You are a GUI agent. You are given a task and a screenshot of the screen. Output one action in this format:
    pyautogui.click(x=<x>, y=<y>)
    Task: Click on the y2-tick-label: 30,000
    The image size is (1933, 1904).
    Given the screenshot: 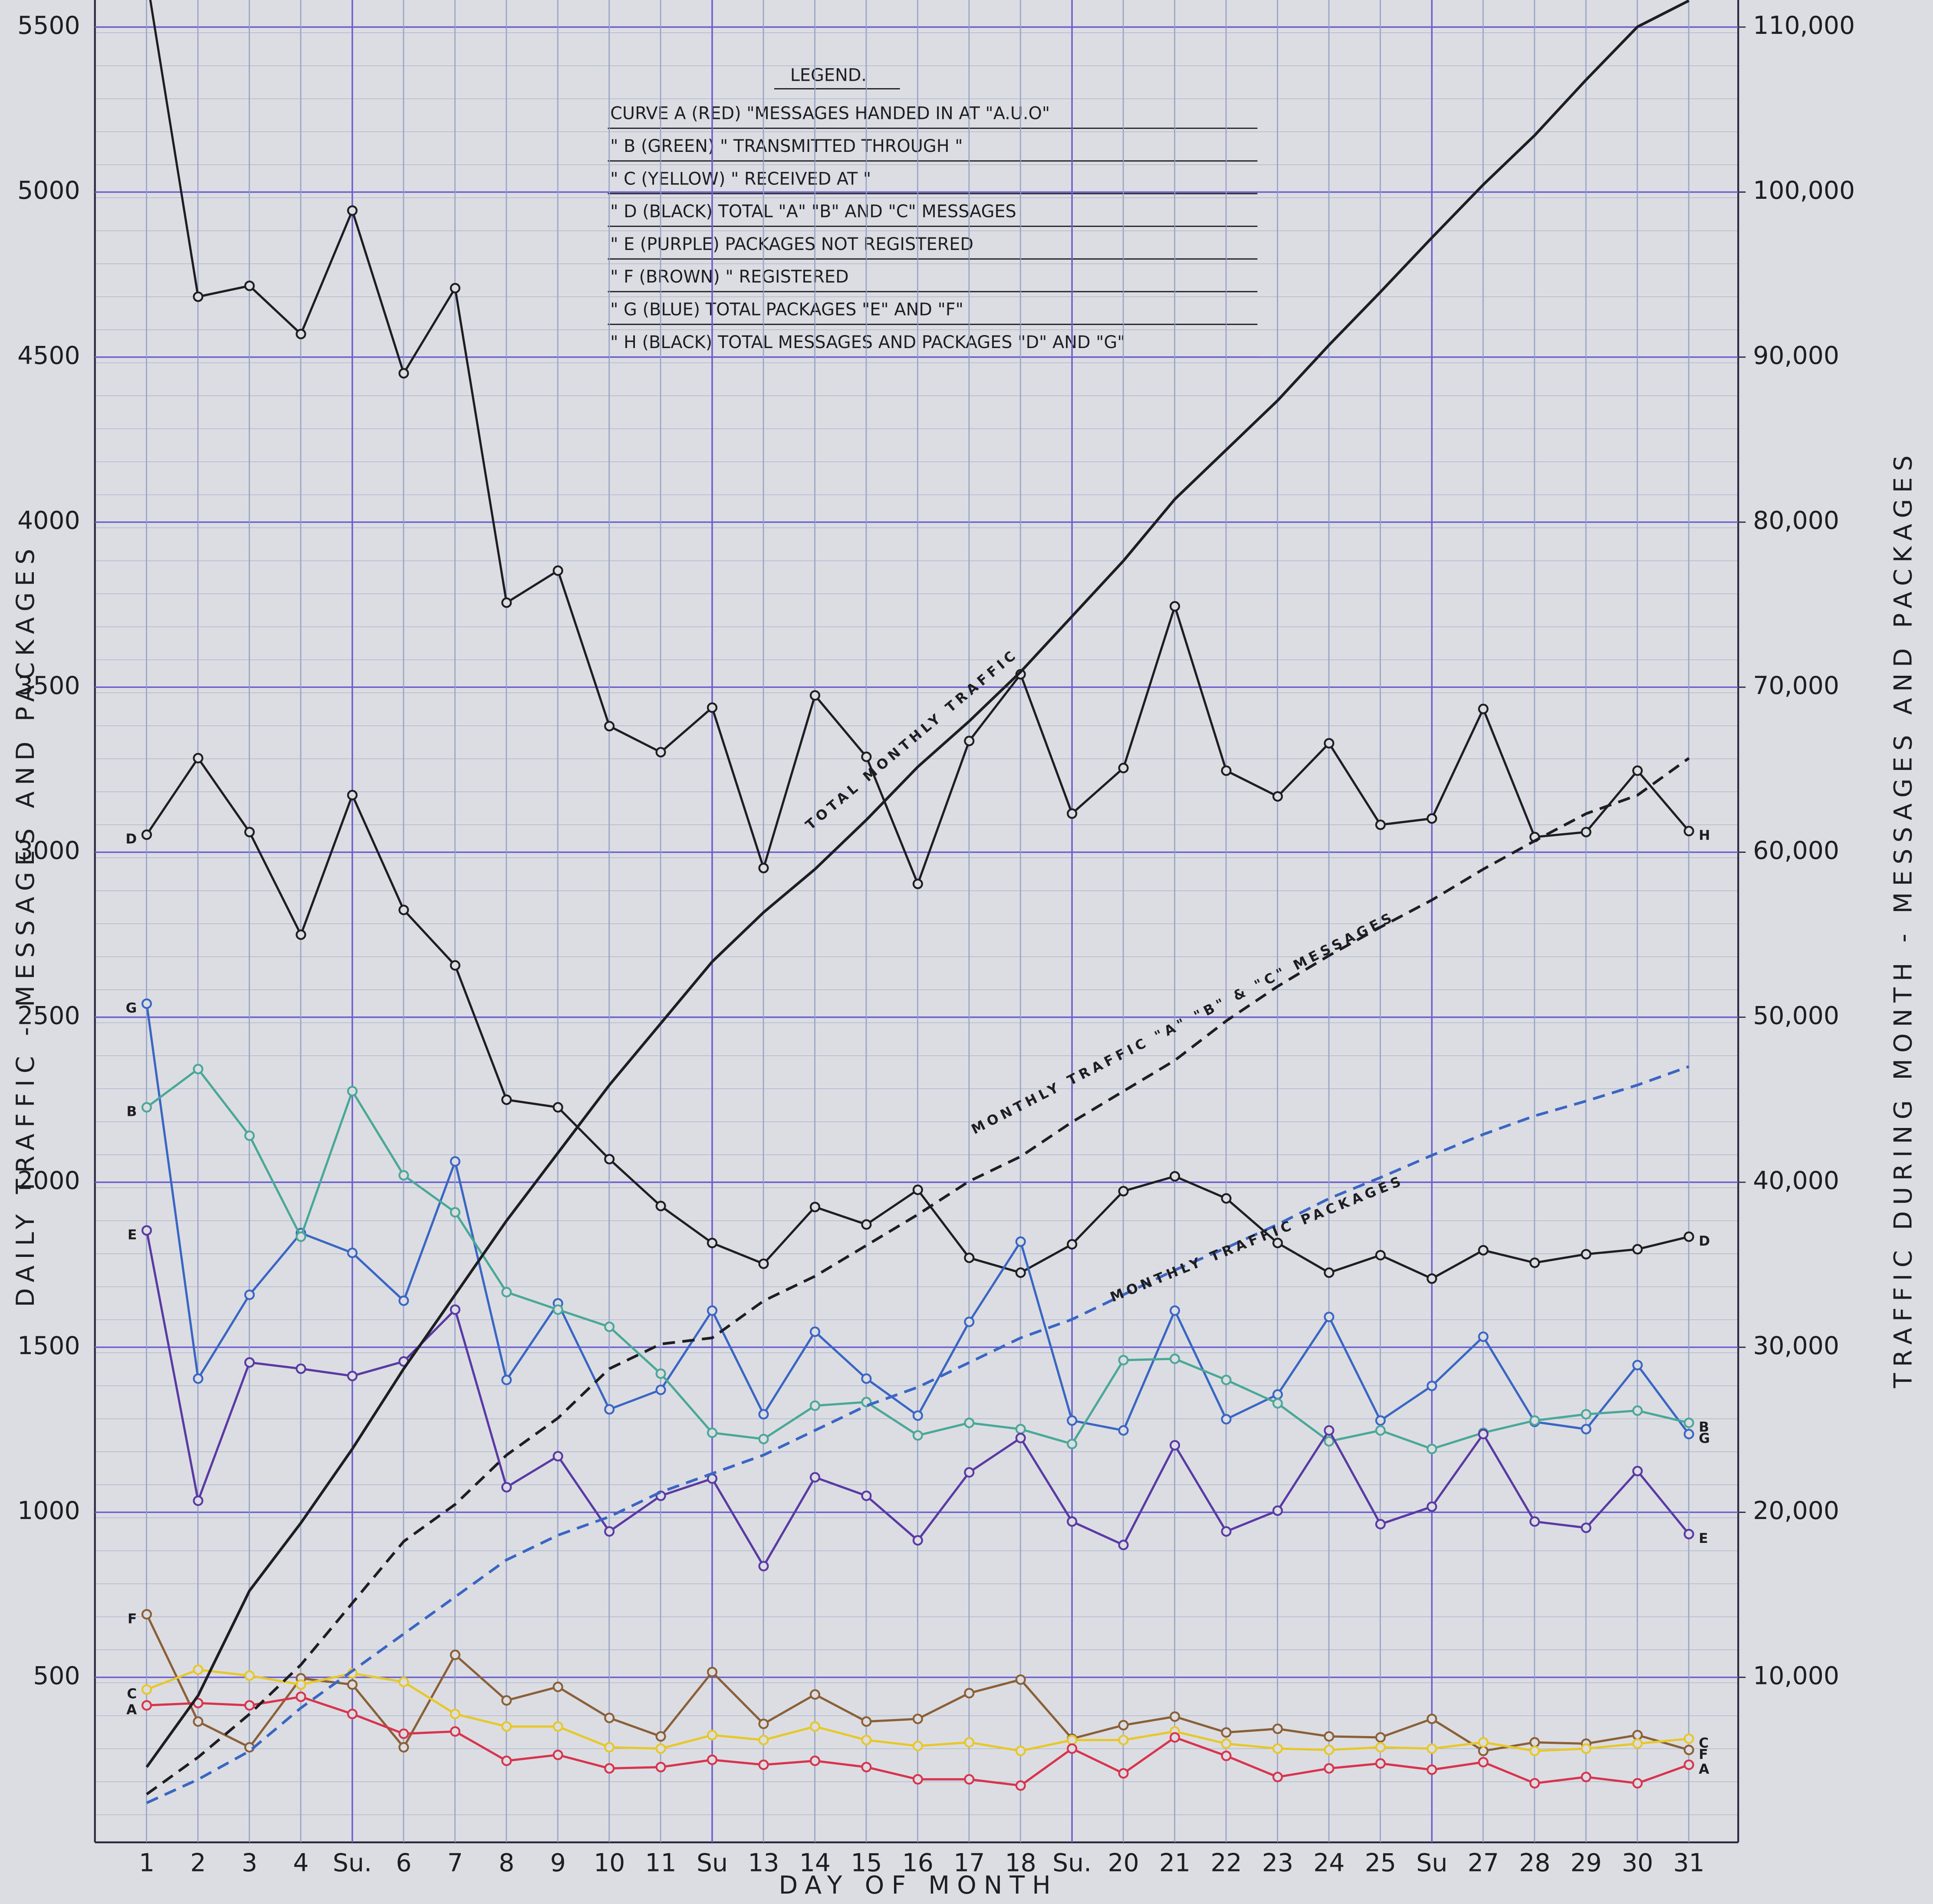 What is the action you would take?
    pyautogui.click(x=1796, y=1346)
    